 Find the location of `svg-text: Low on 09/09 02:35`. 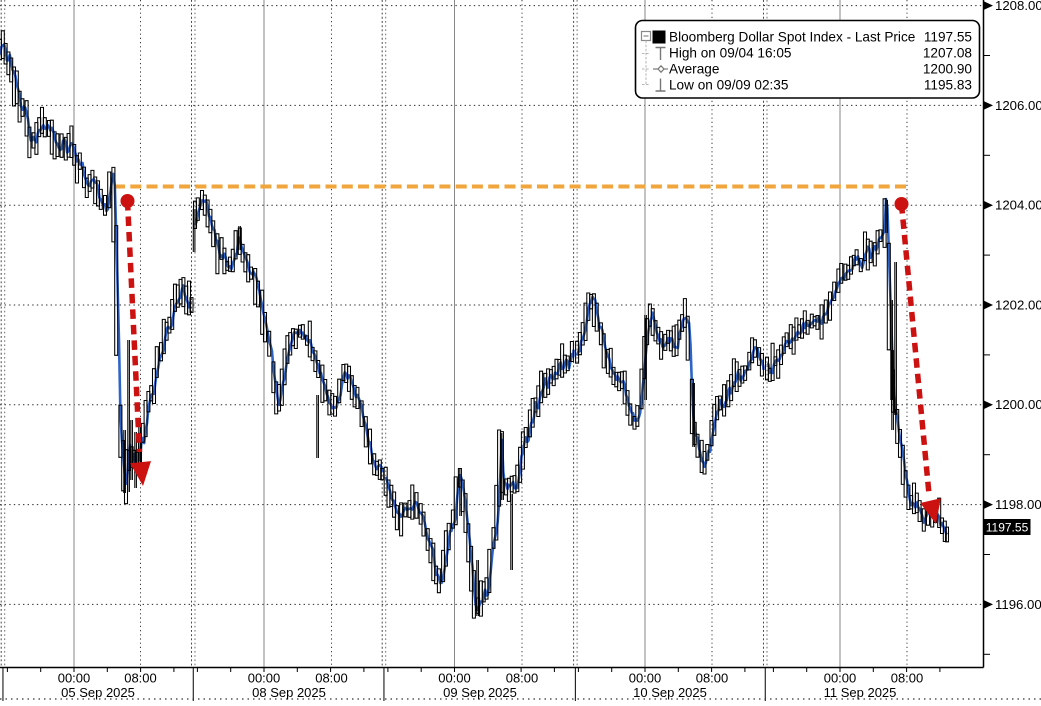

svg-text: Low on 09/09 02:35 is located at coordinates (728, 85).